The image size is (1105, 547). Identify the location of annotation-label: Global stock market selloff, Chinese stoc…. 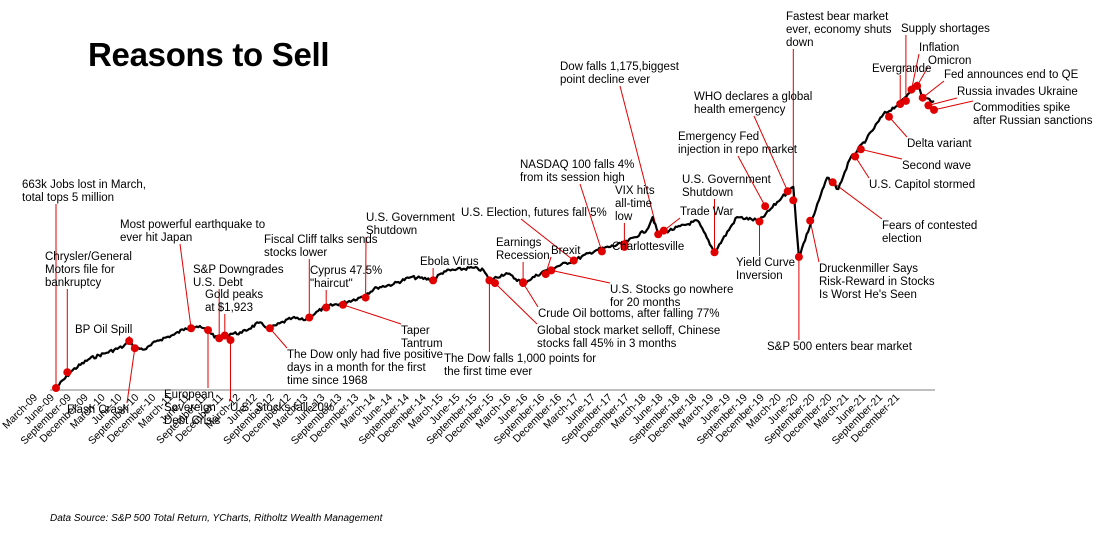
(628, 337).